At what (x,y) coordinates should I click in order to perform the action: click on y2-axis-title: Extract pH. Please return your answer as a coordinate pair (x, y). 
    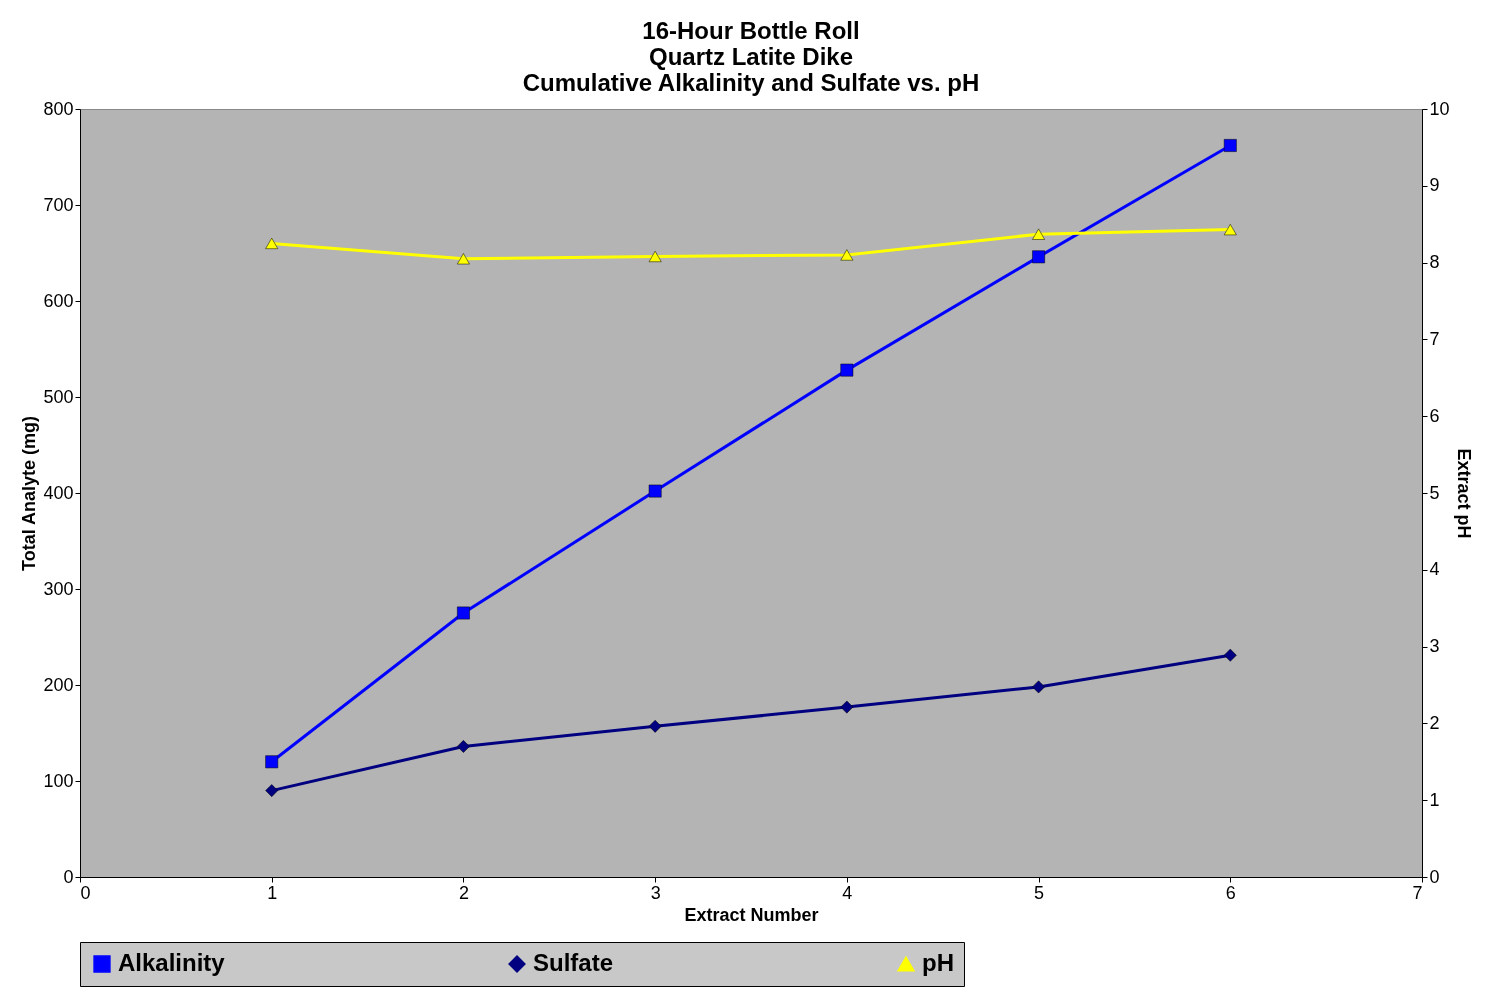
    Looking at the image, I should click on (1463, 493).